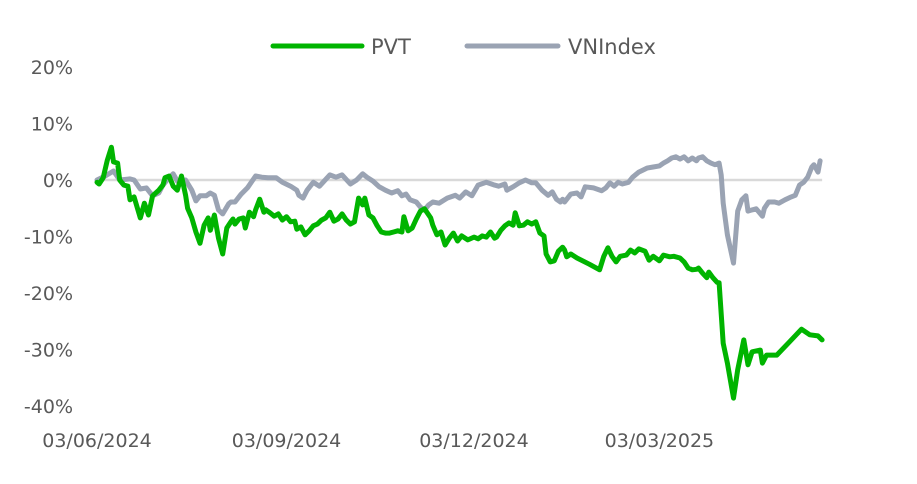 This screenshot has height=484, width=917. Describe the element at coordinates (52, 125) in the screenshot. I see `y-tick-label: 10%` at that location.